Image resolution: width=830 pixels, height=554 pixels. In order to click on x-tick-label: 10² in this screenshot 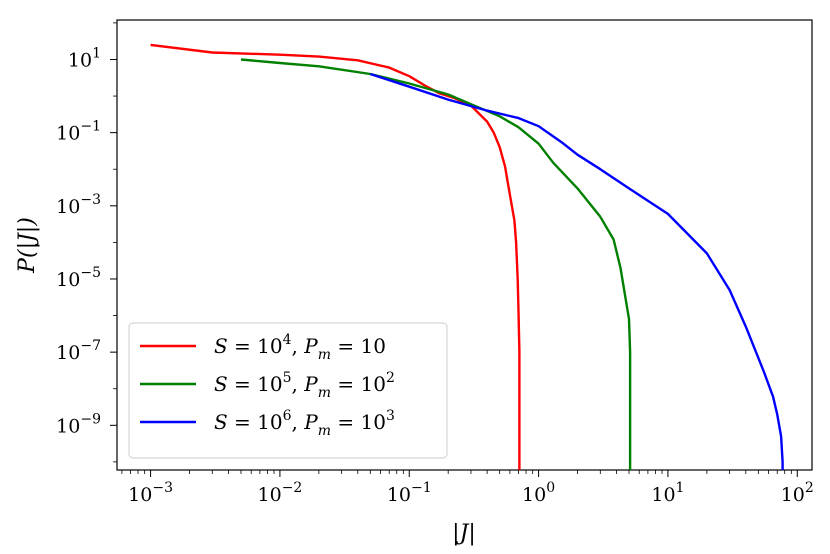, I will do `click(797, 493)`.